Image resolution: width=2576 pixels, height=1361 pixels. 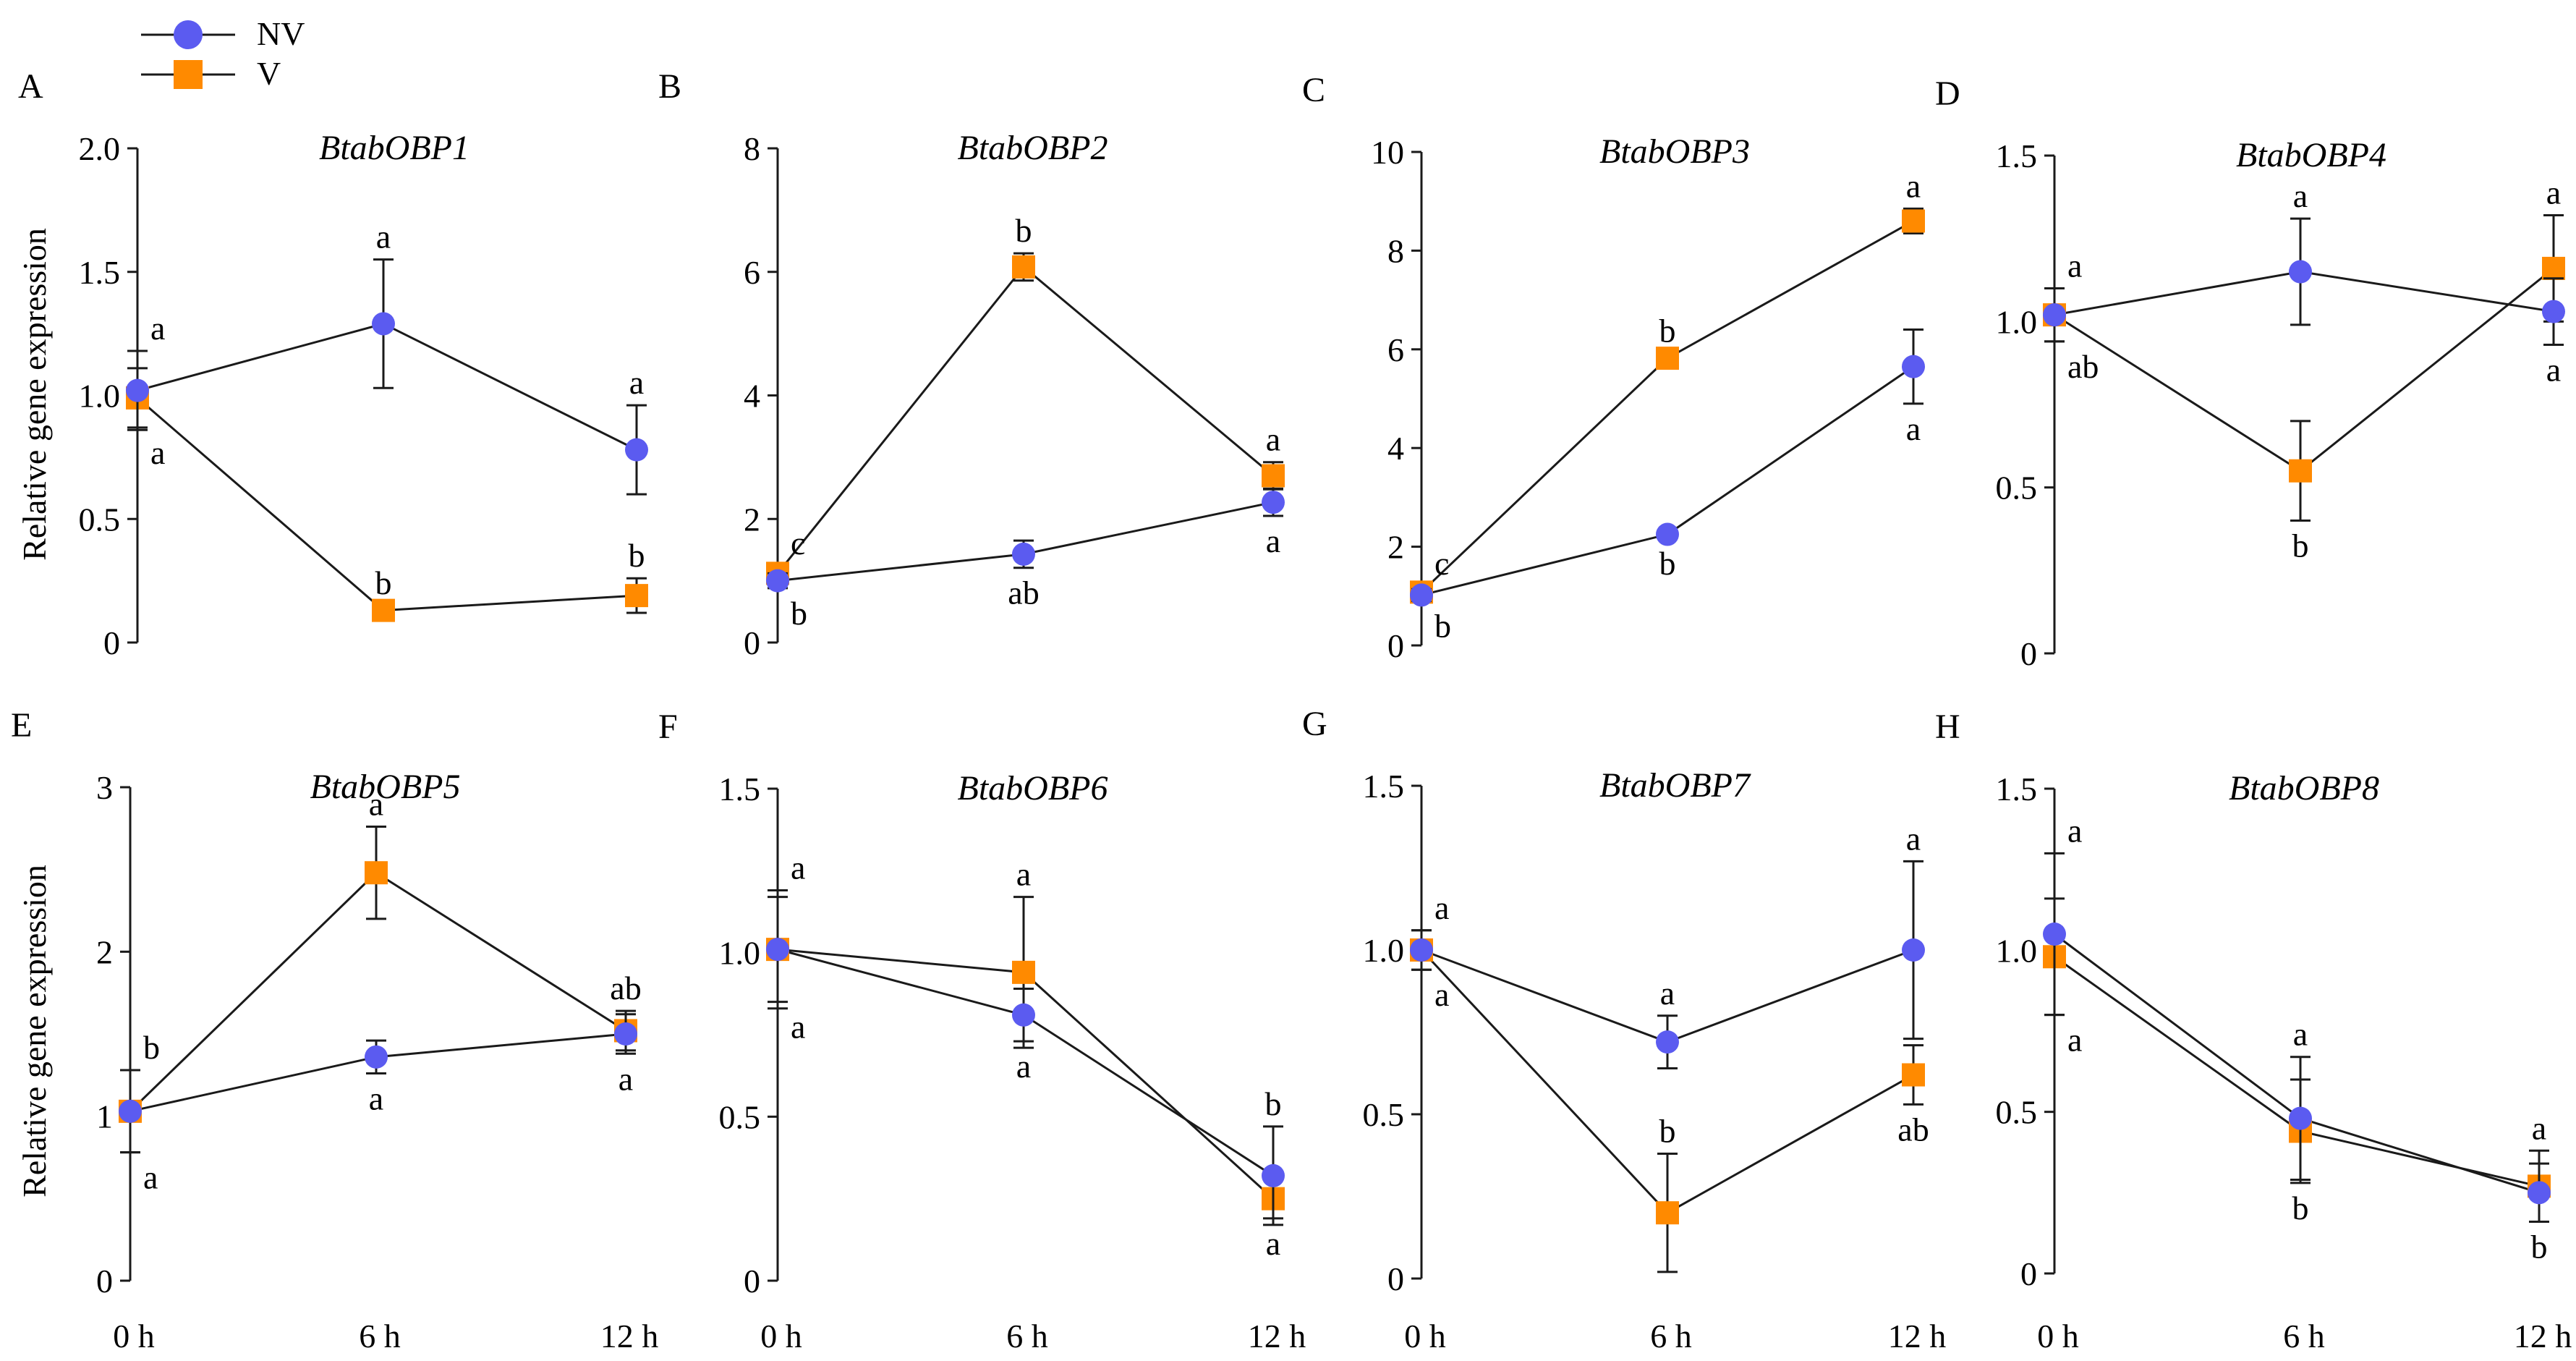 I want to click on legend-nv-marker, so click(x=188, y=34).